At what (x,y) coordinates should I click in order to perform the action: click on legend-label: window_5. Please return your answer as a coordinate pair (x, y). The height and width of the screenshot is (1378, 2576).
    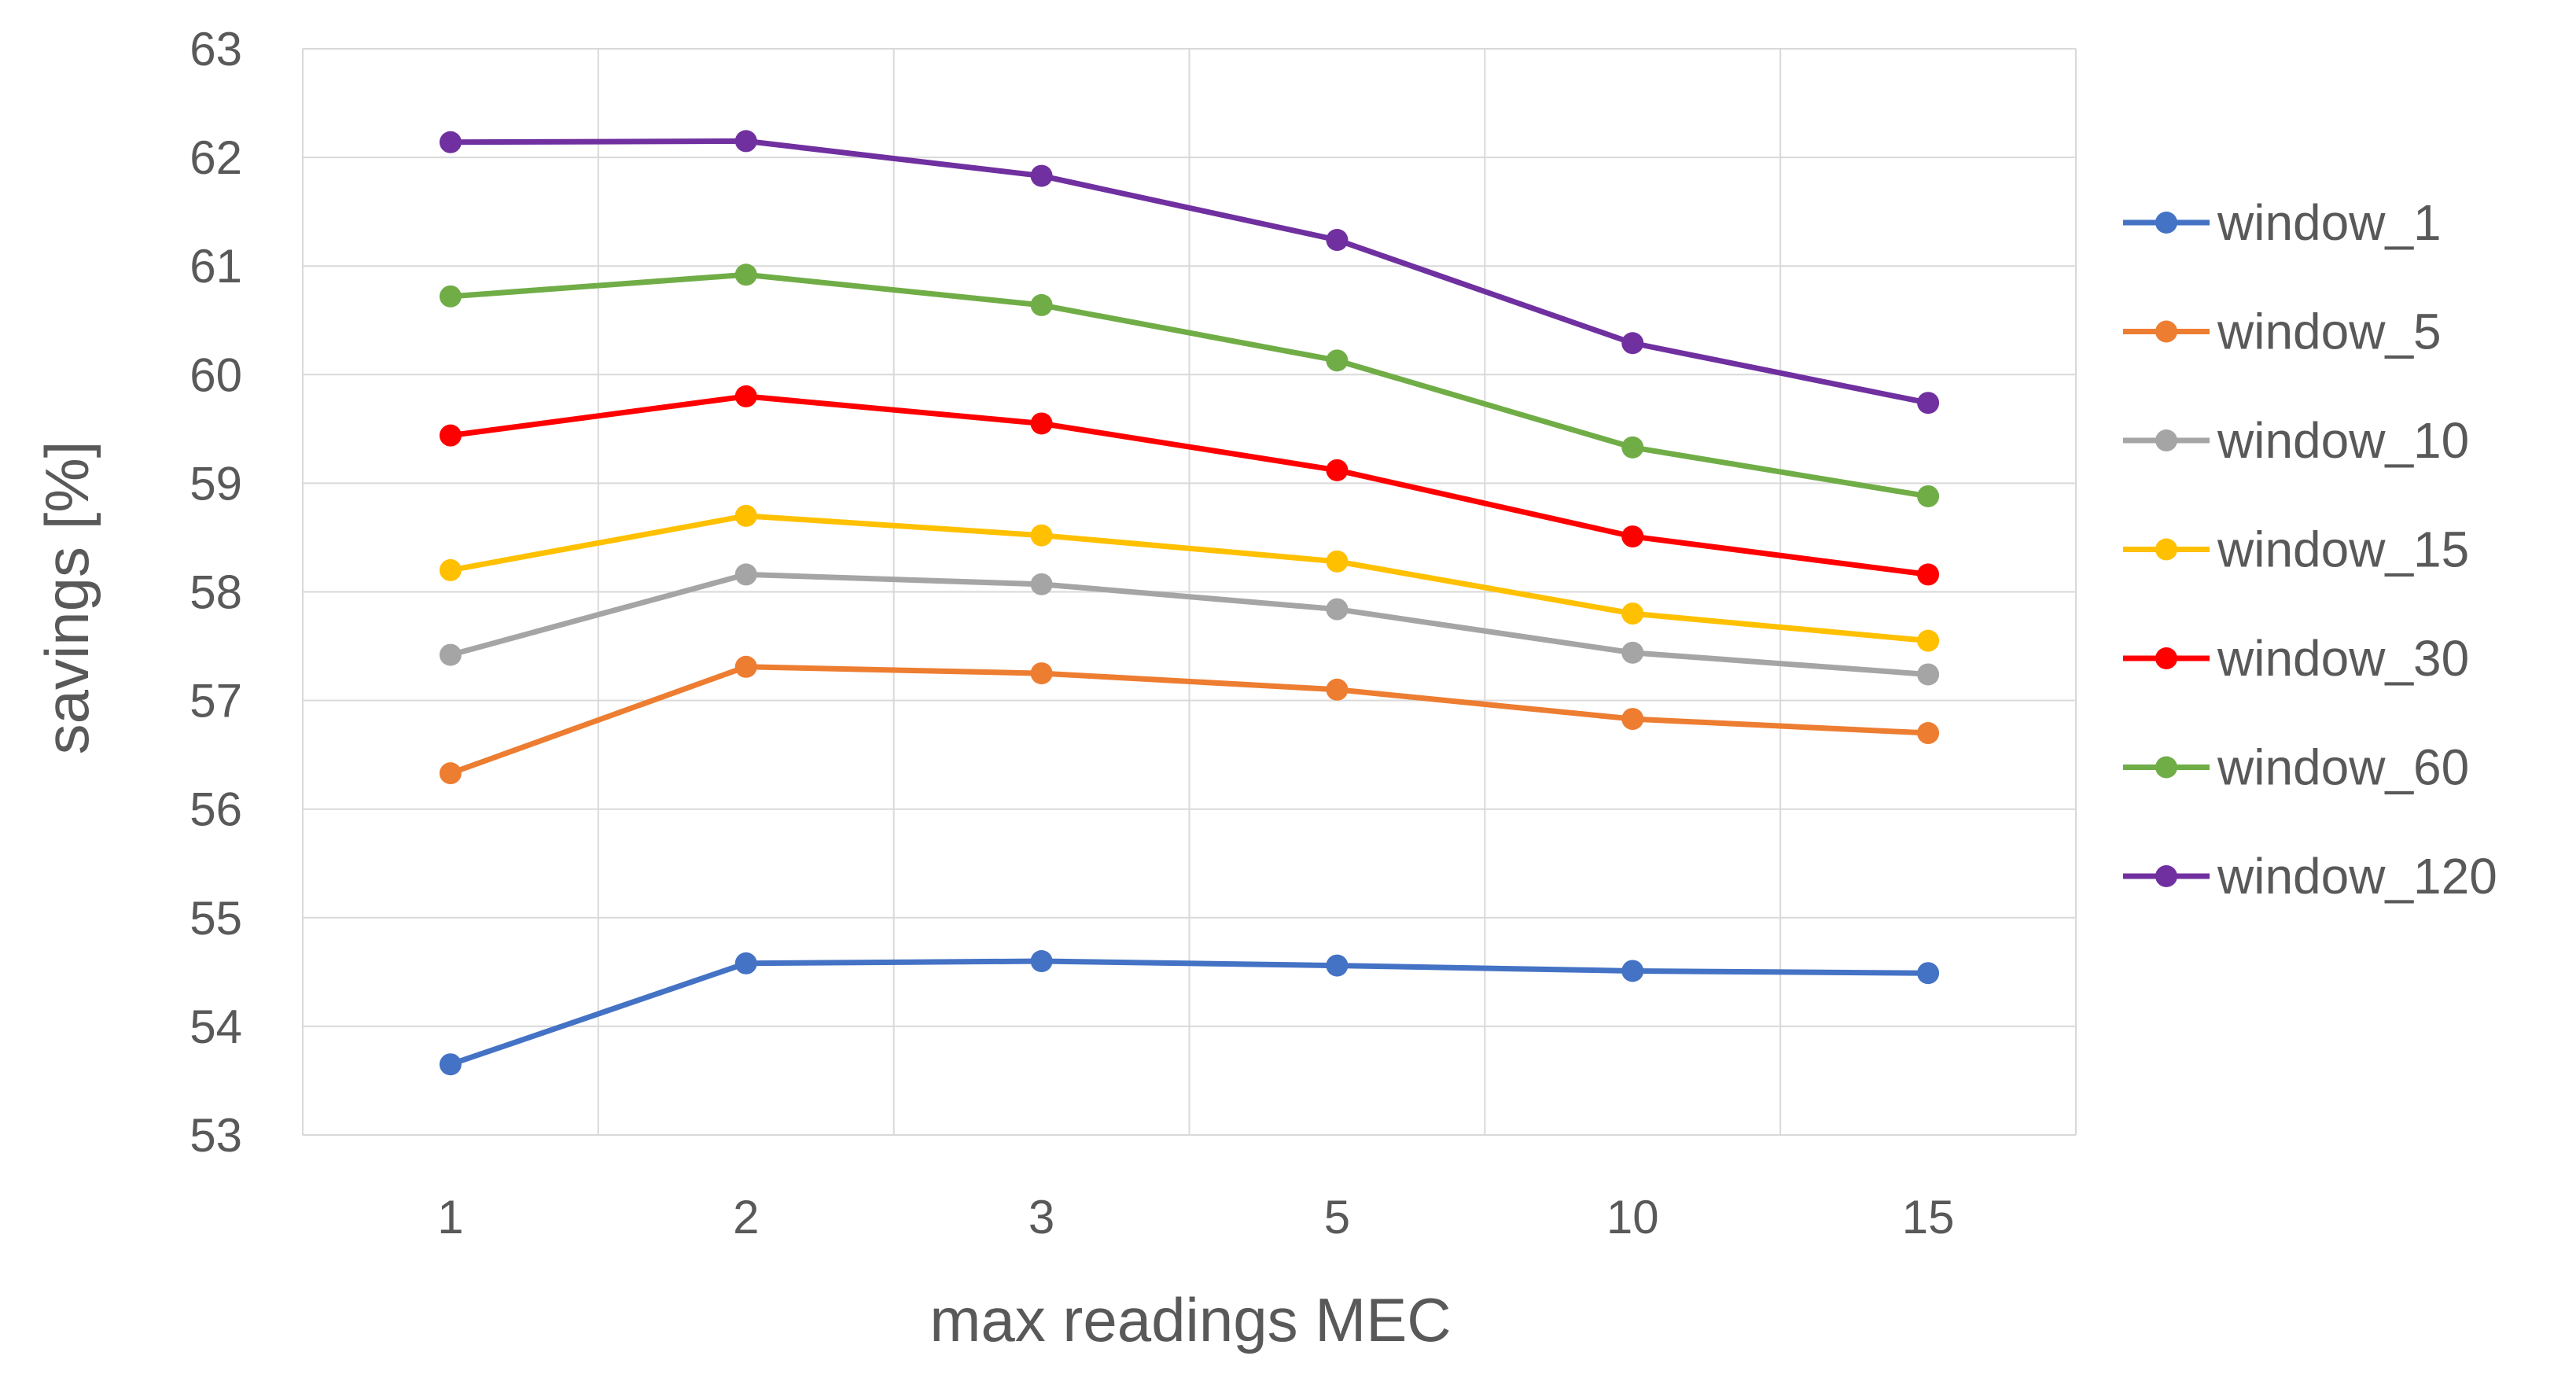
    Looking at the image, I should click on (2330, 332).